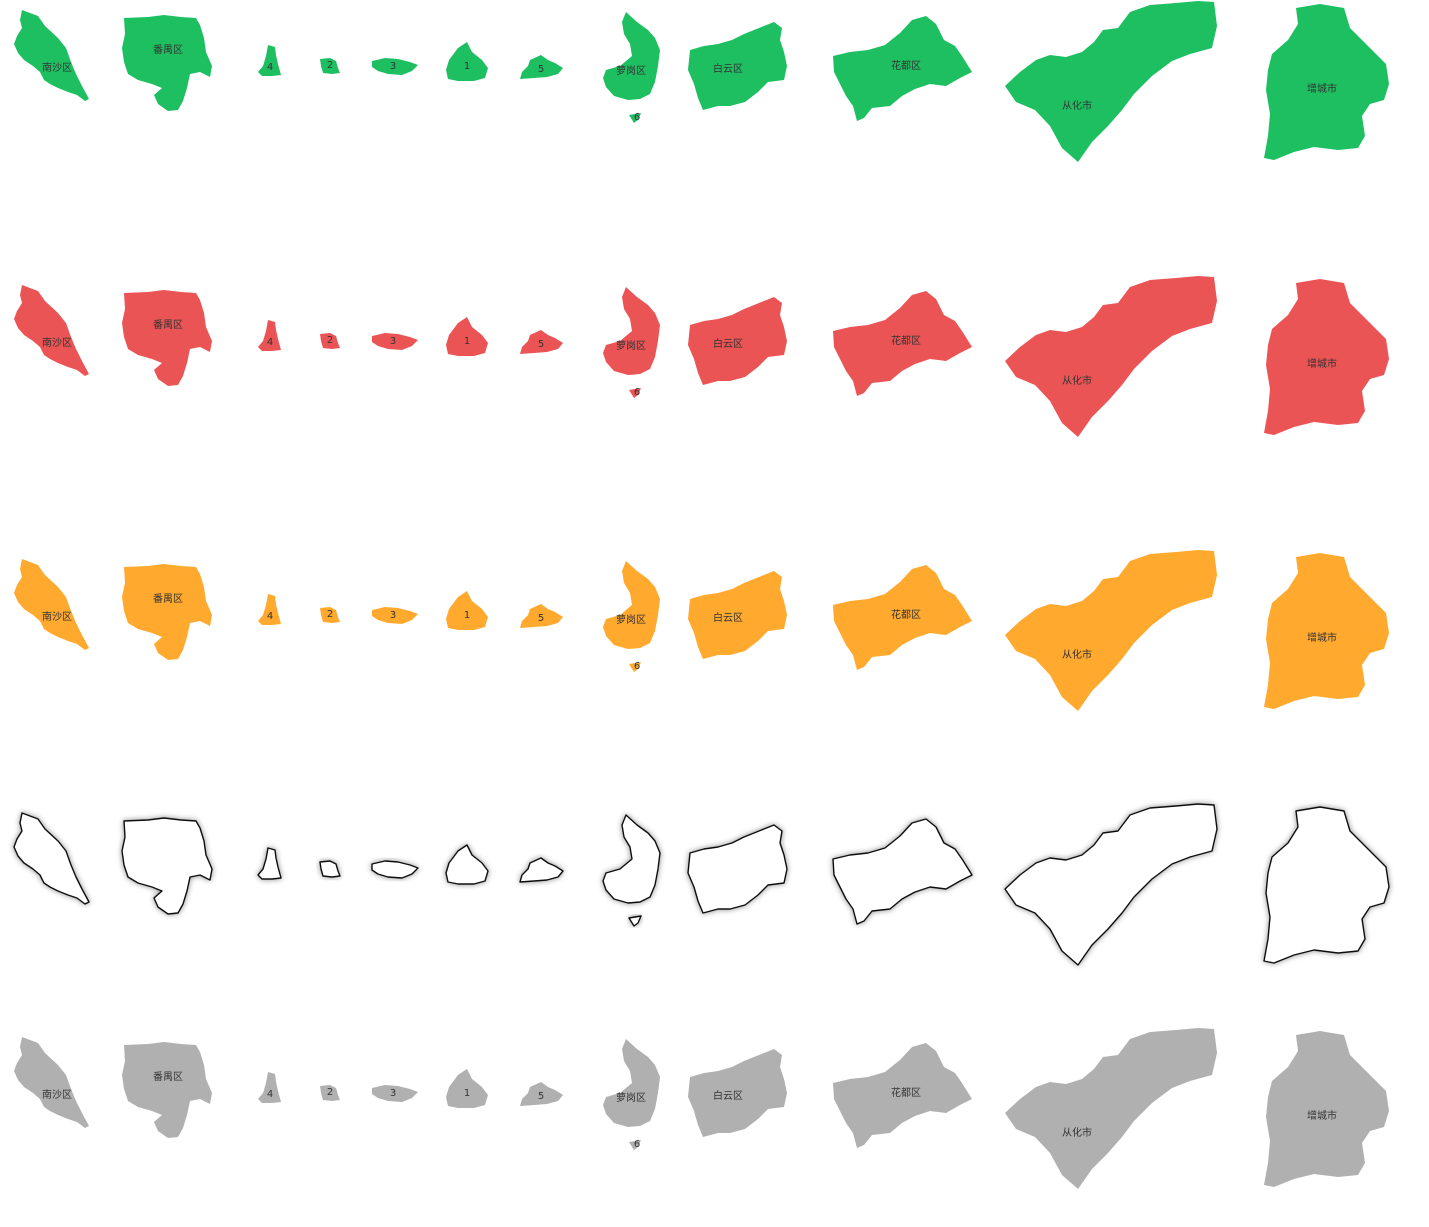 Image resolution: width=1429 pixels, height=1227 pixels. Describe the element at coordinates (541, 67) in the screenshot. I see `district-d5-green` at that location.